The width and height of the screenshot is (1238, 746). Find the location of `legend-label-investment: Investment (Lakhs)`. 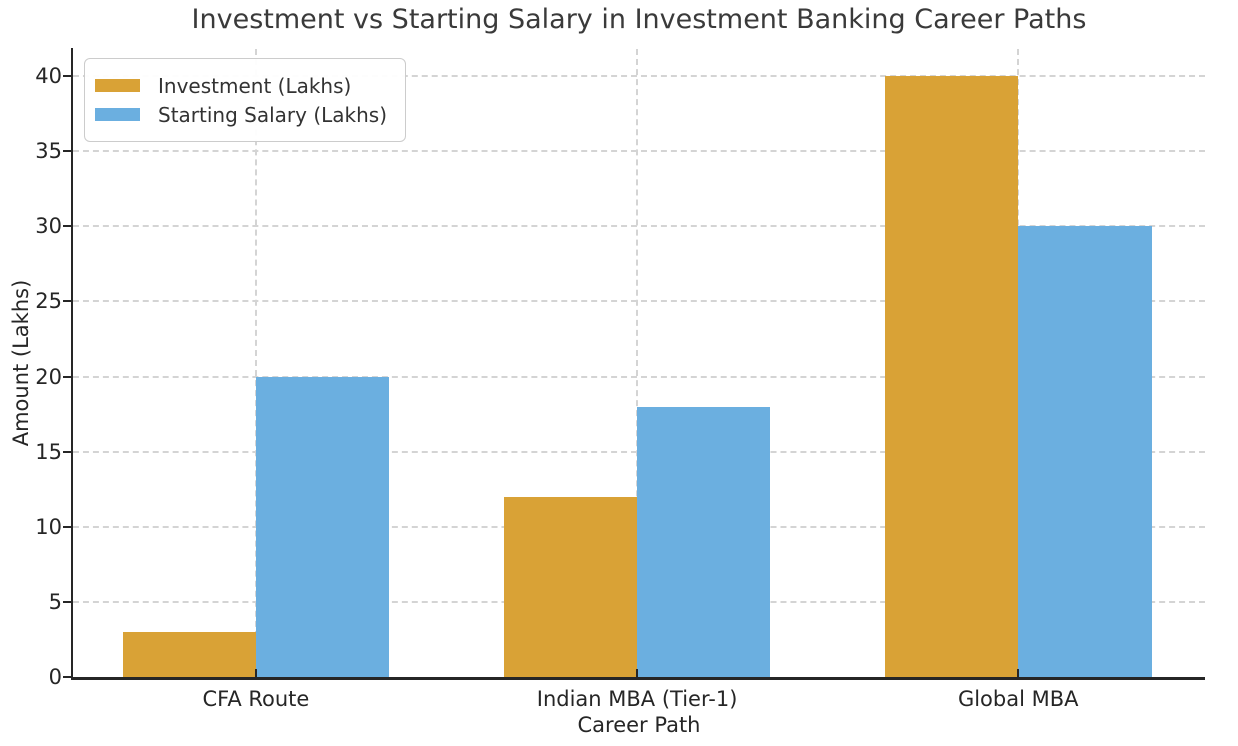

legend-label-investment: Investment (Lakhs) is located at coordinates (255, 85).